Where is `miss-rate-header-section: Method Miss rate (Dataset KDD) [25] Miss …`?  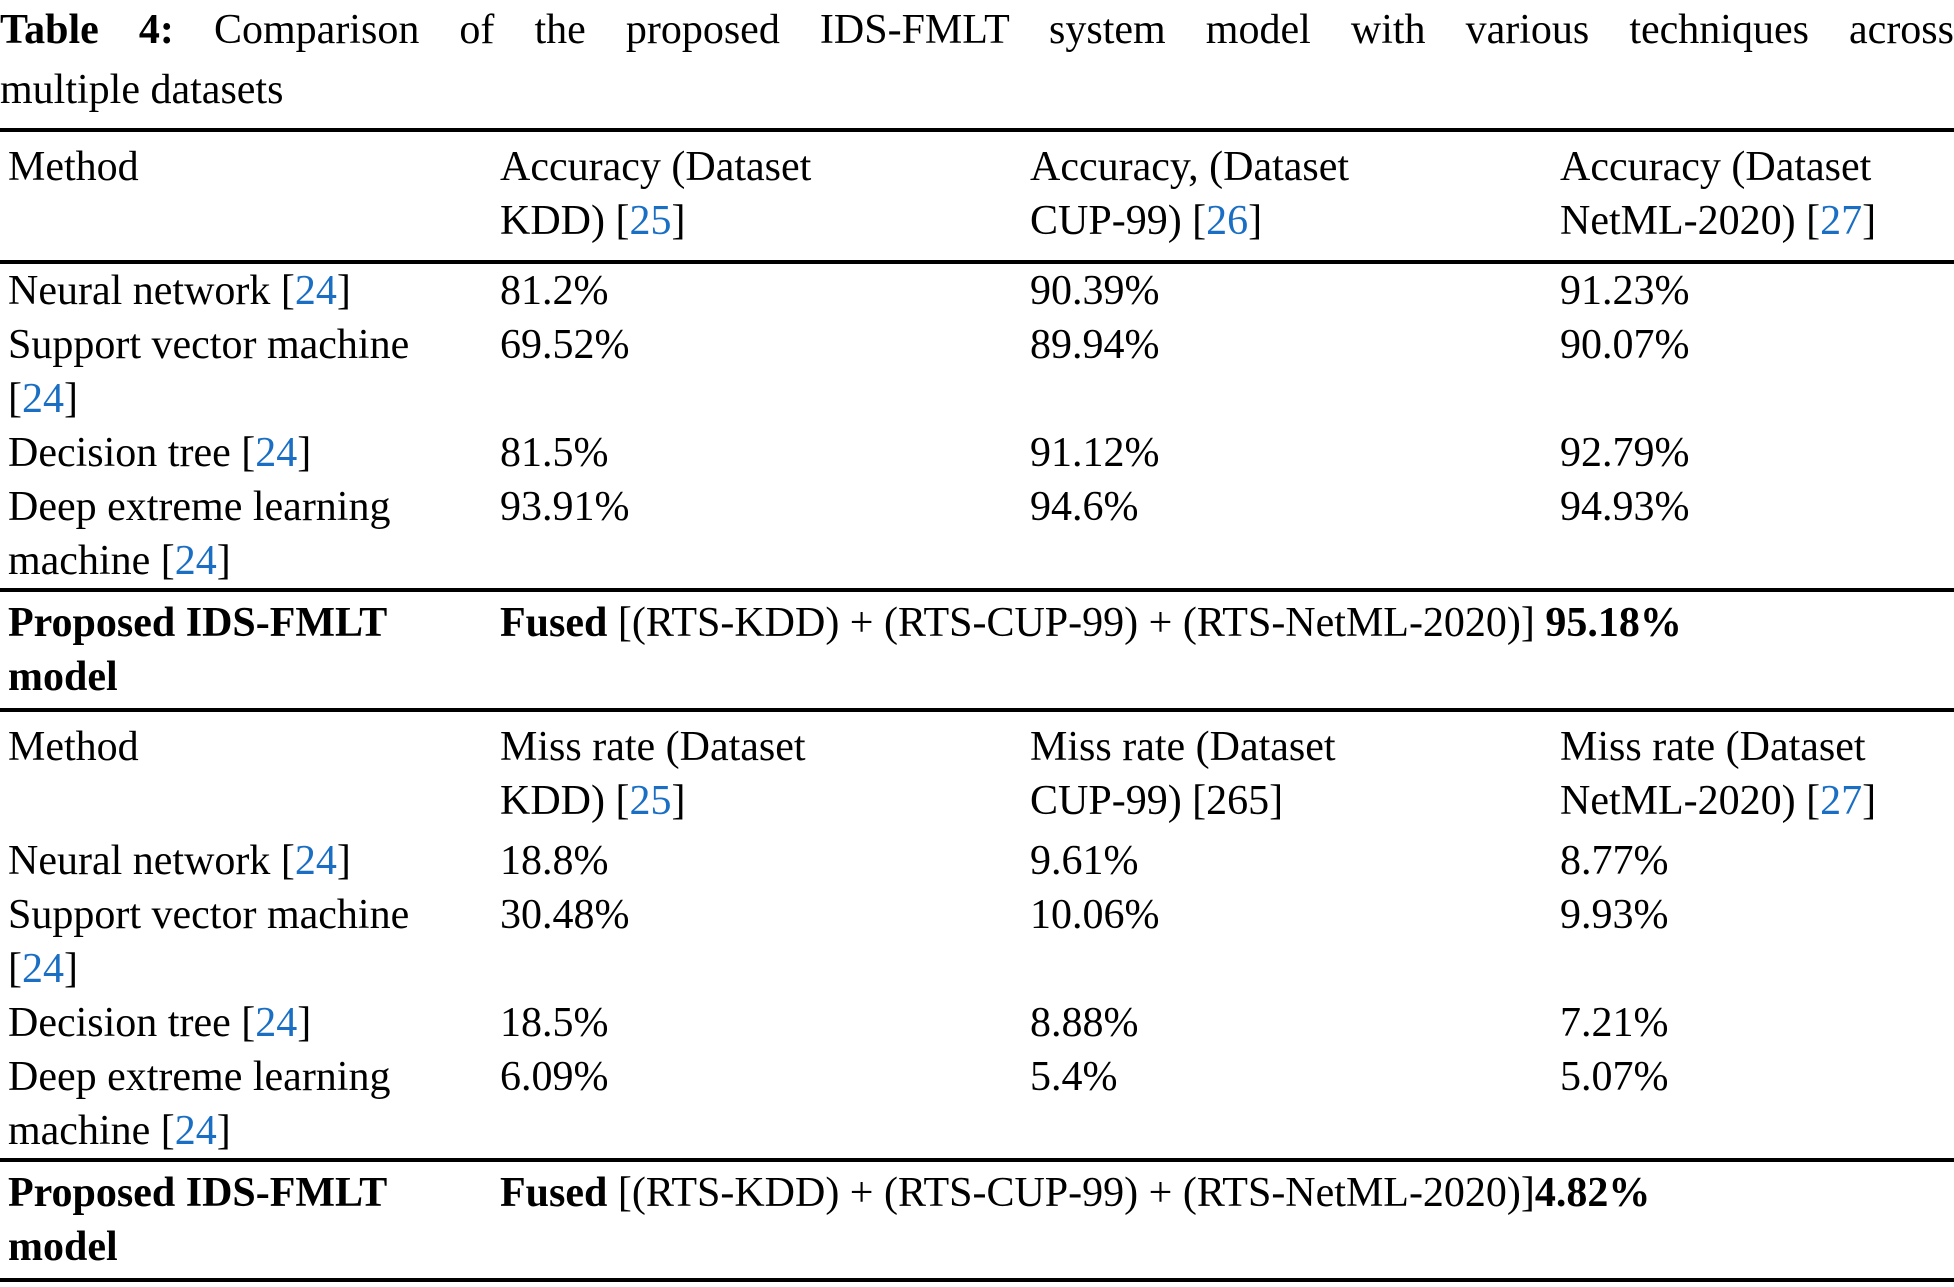
miss-rate-header-section: Method Miss rate (Dataset KDD) [25] Miss … is located at coordinates (977, 772).